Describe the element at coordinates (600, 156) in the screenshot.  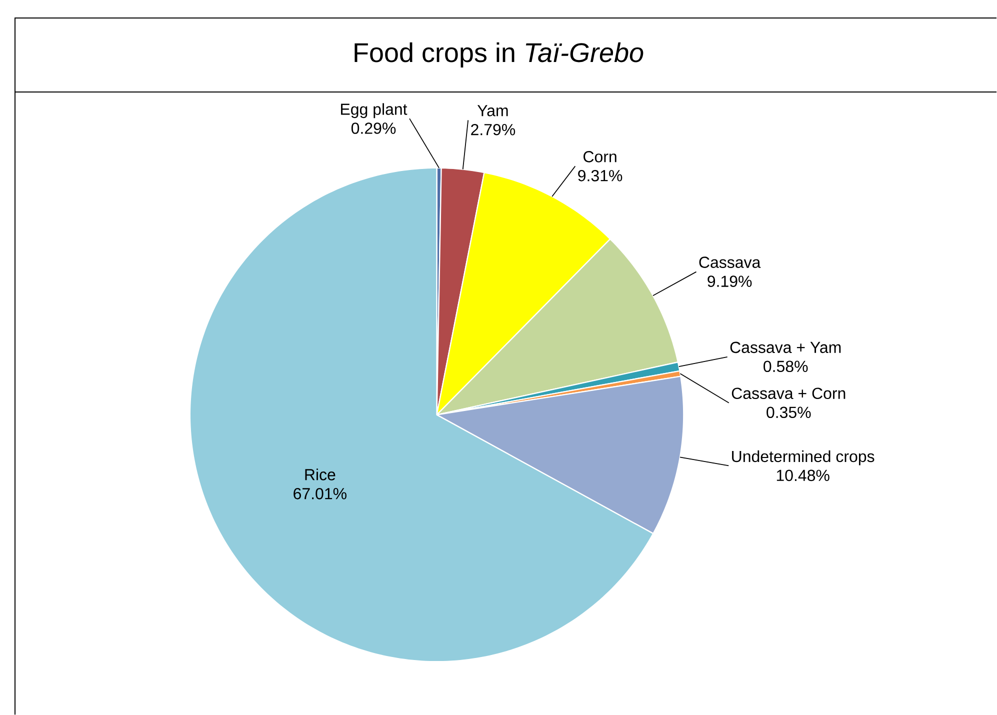
I see `slice-label: Corn` at that location.